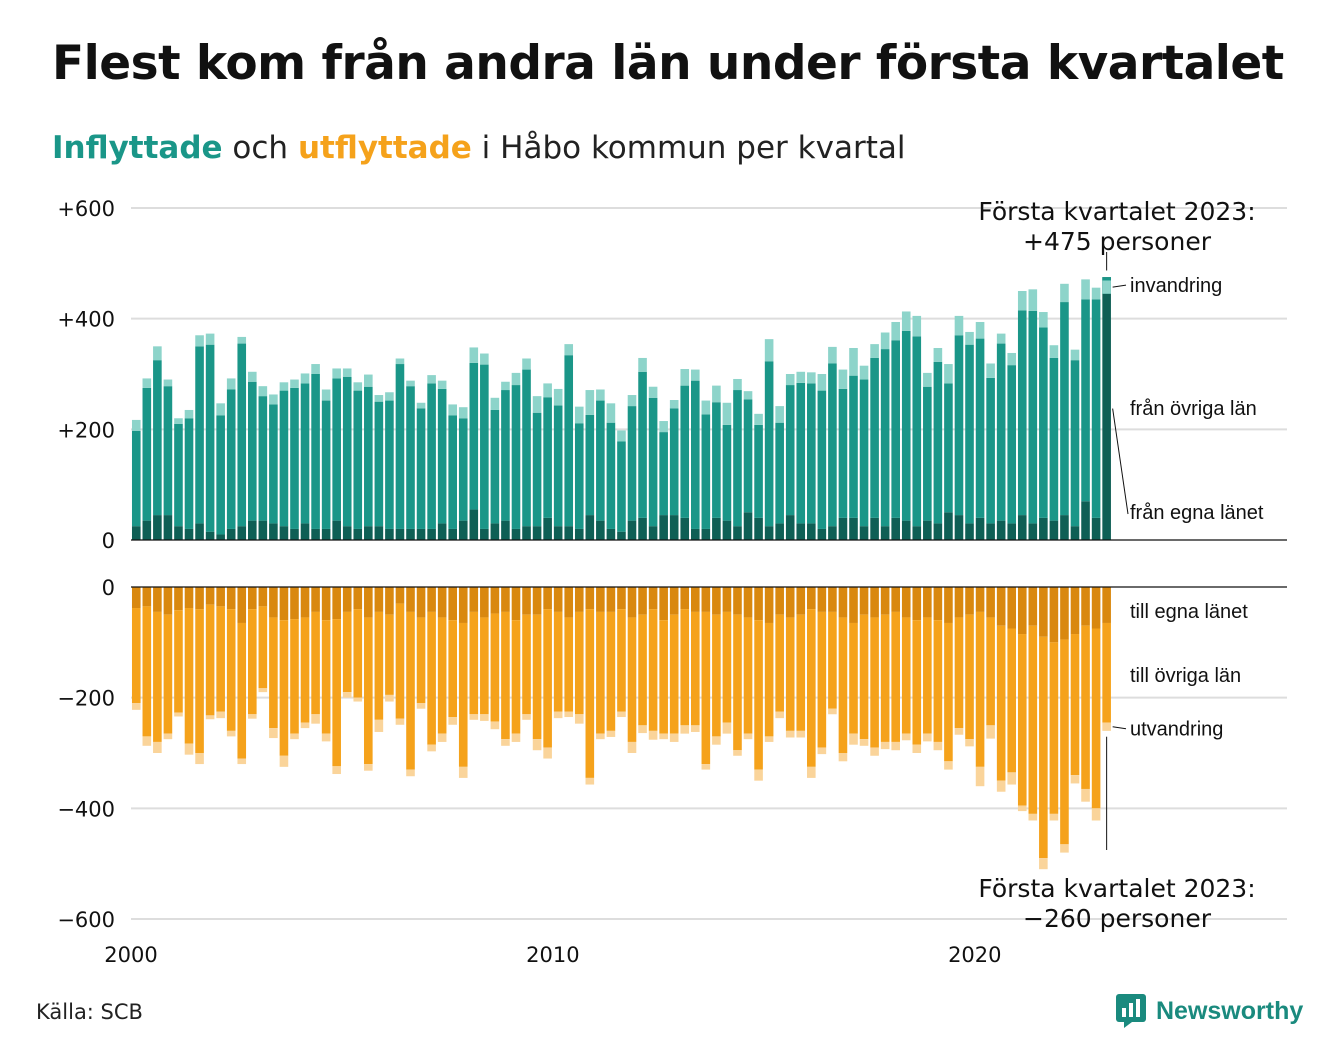 The image size is (1340, 1060). I want to click on bar-out-1-q10, so click(242, 690).